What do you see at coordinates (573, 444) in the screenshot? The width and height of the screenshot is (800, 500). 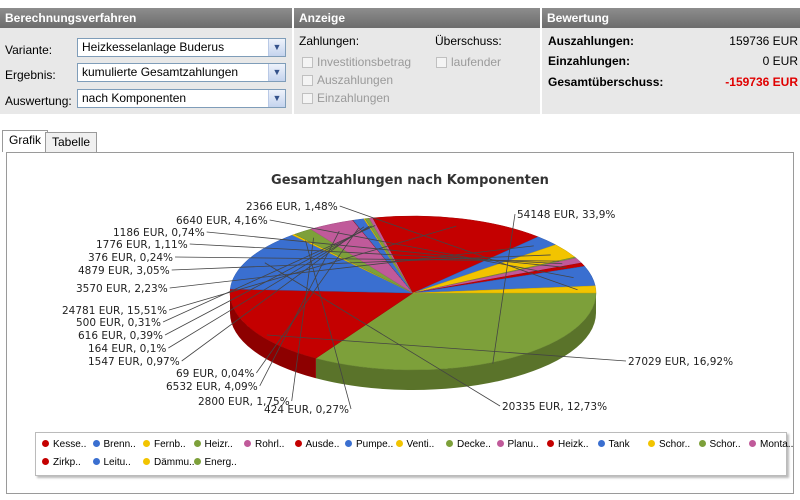 I see `legend-label: Heizk..` at bounding box center [573, 444].